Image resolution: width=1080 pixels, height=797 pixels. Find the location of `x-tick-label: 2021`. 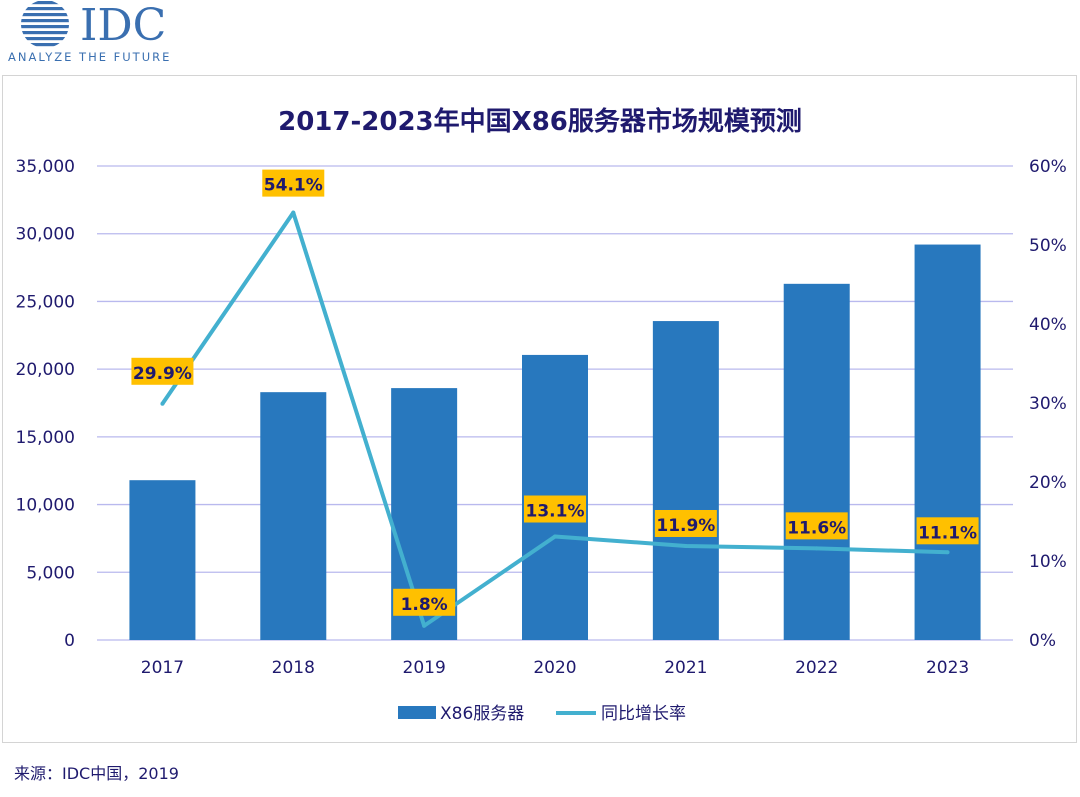

x-tick-label: 2021 is located at coordinates (685, 668).